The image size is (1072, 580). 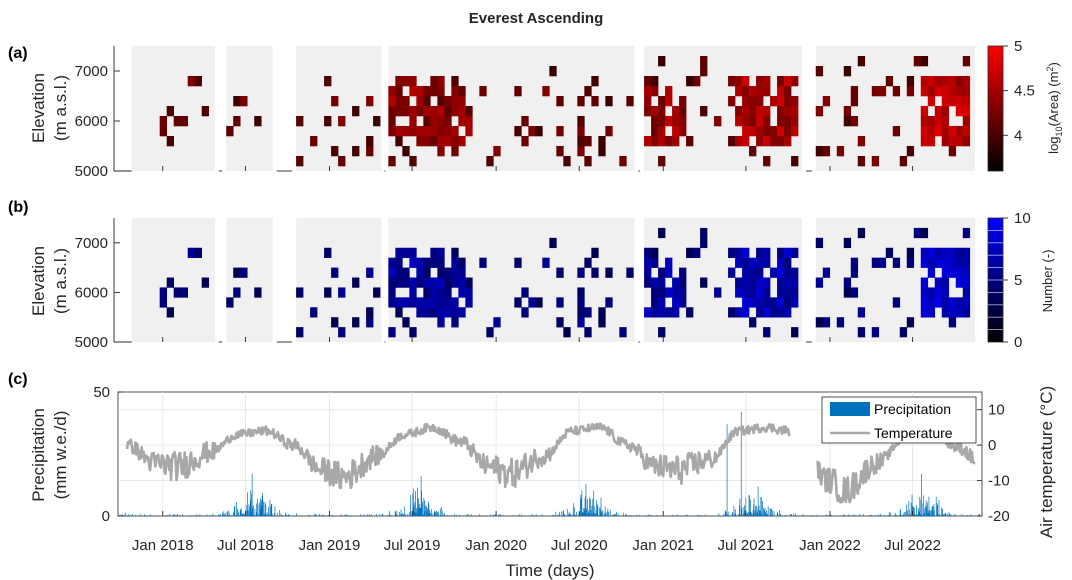 What do you see at coordinates (830, 545) in the screenshot?
I see `x-tick-label: Jan 2022` at bounding box center [830, 545].